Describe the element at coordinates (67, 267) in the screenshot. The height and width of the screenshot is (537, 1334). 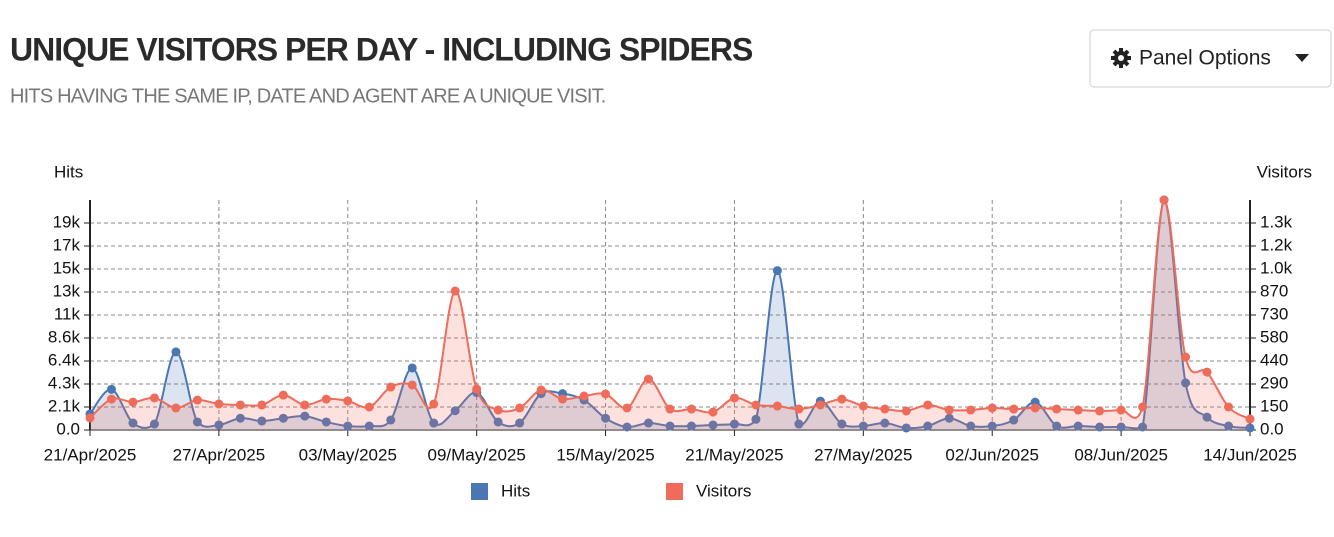
I see `y-tick-label: 15k` at that location.